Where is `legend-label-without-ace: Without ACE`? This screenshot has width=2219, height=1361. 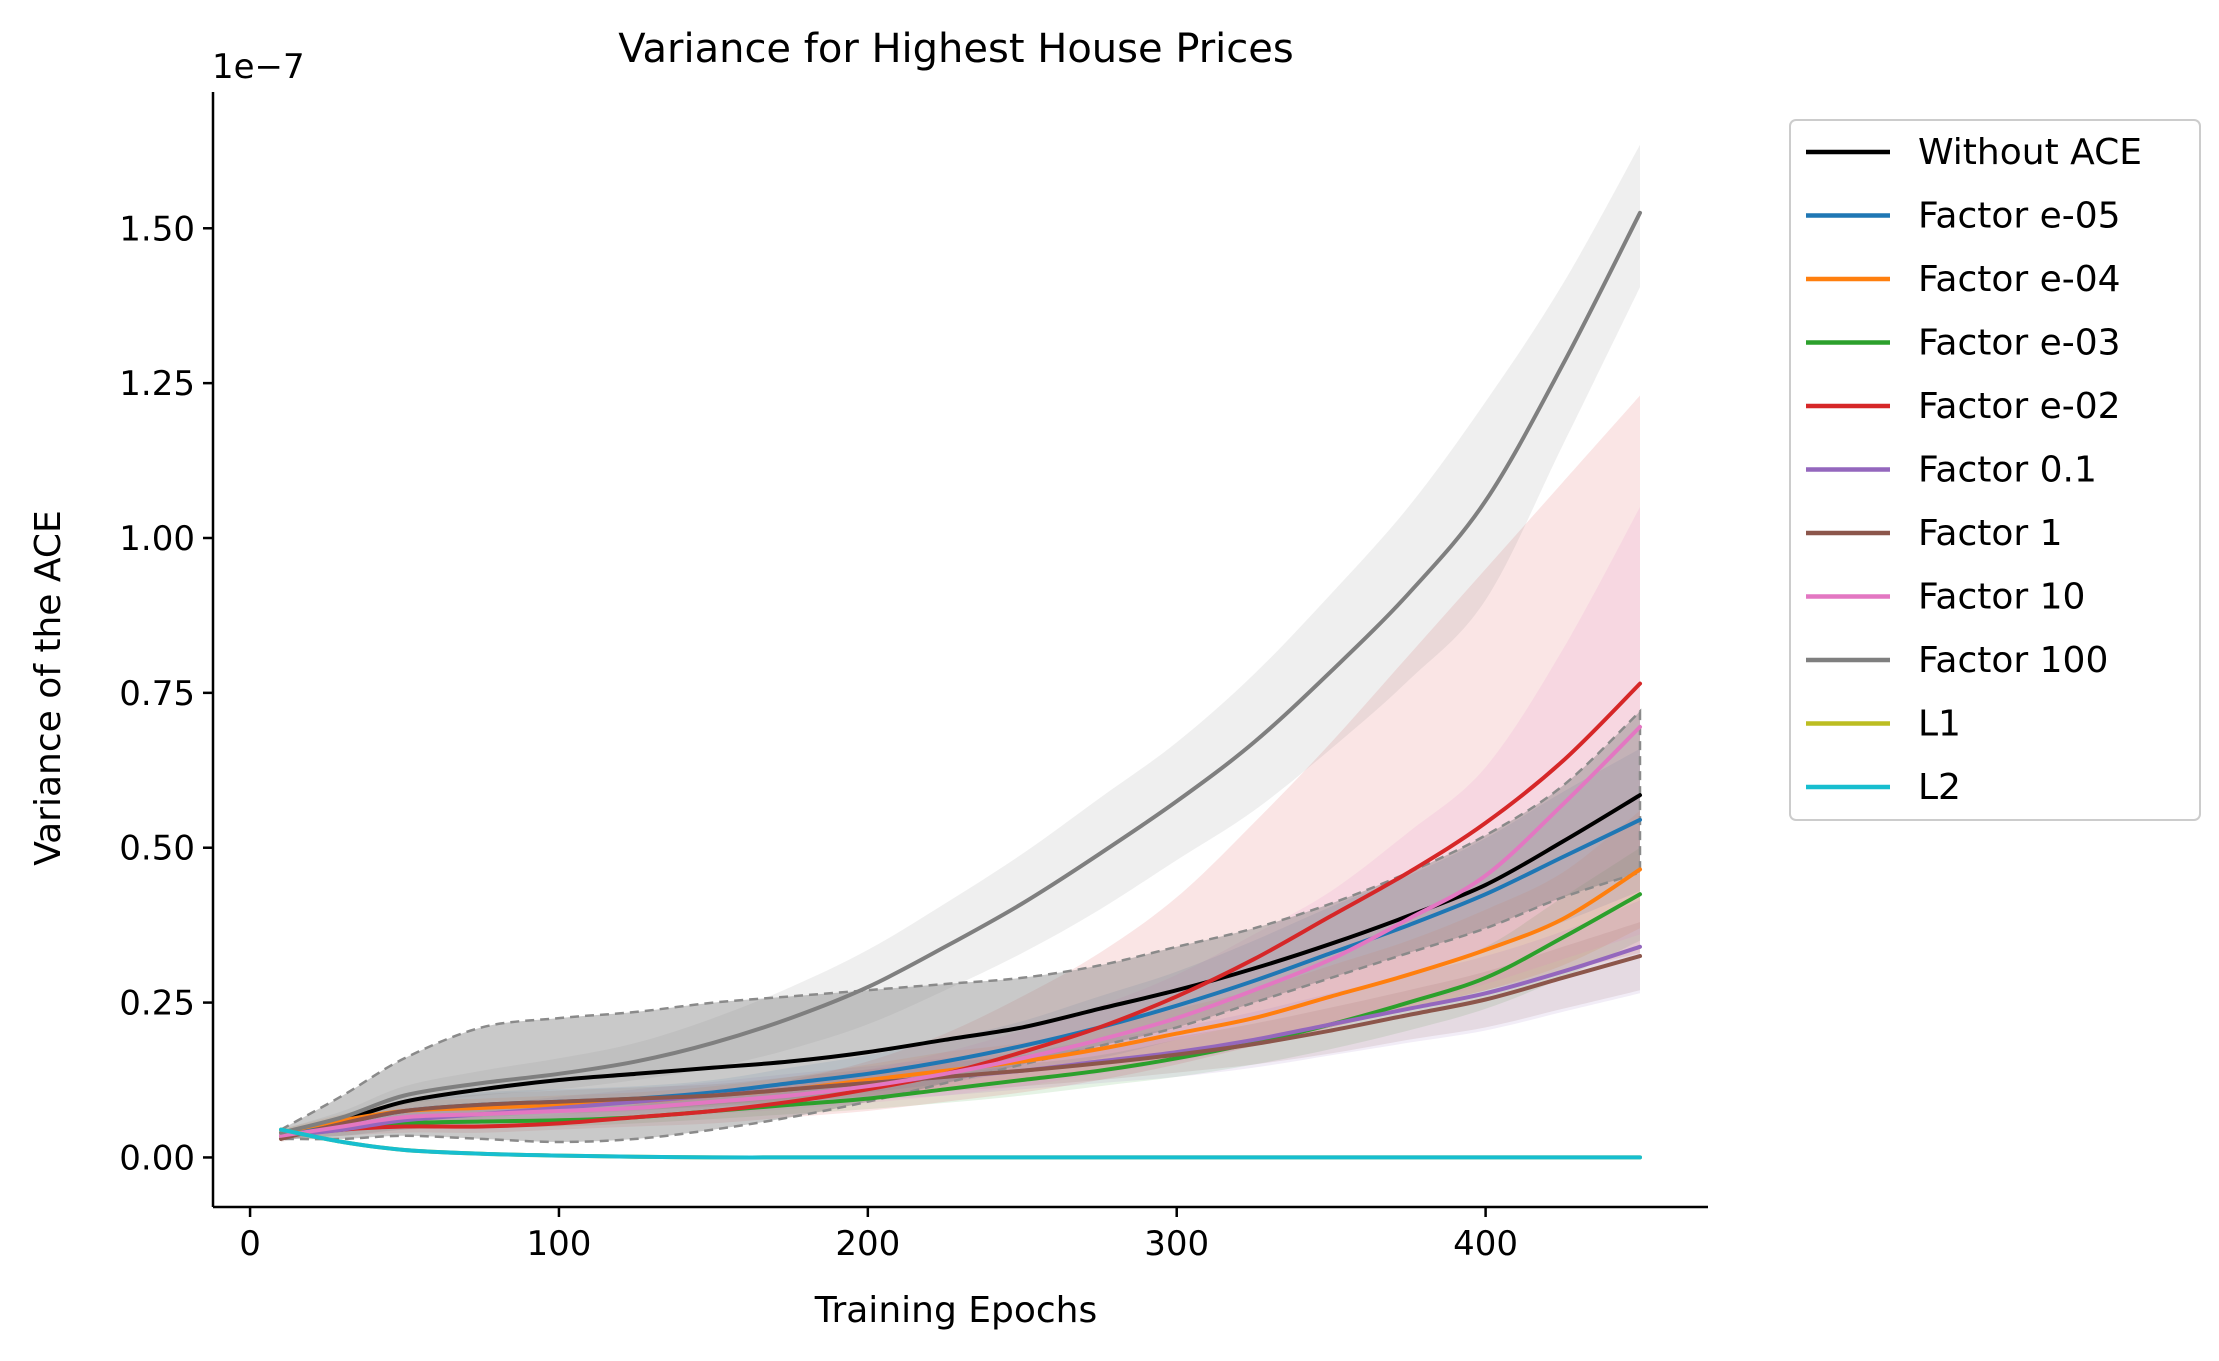 legend-label-without-ace: Without ACE is located at coordinates (2030, 152).